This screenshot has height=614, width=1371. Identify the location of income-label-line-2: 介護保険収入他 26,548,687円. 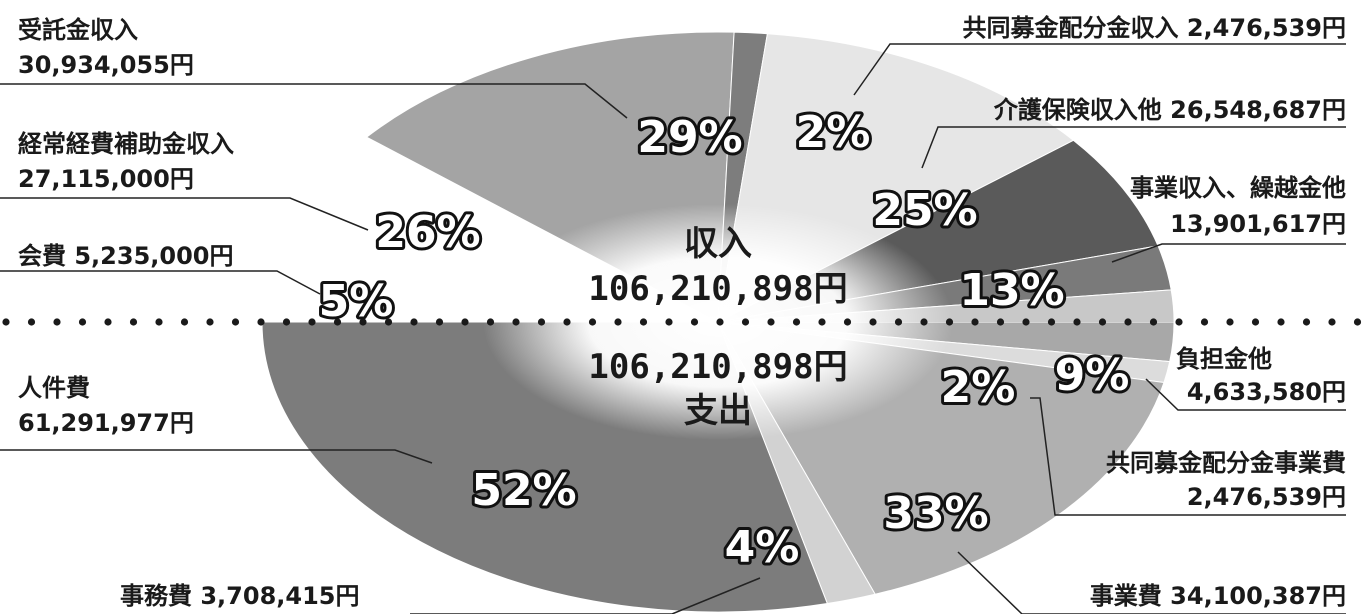
(1169, 110).